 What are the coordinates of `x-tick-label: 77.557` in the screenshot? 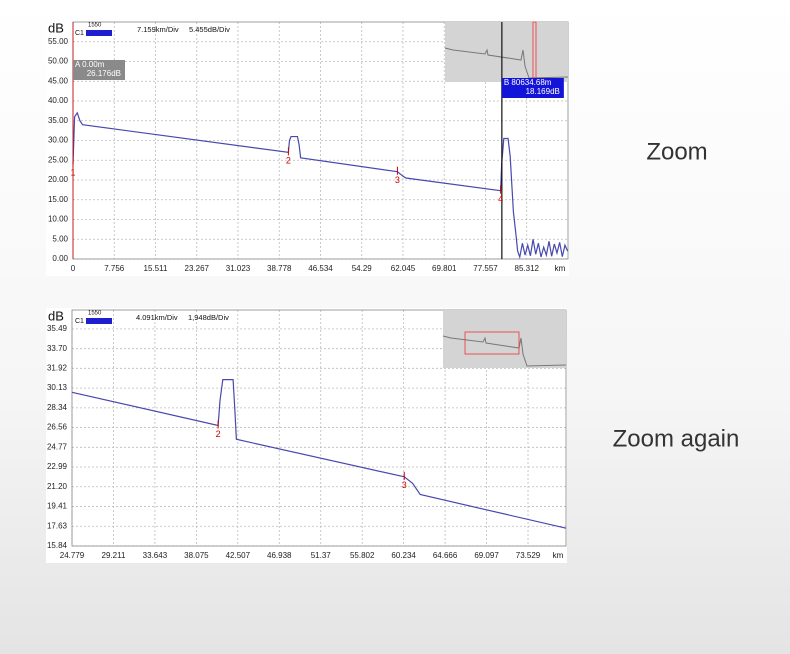 It's located at (485, 268).